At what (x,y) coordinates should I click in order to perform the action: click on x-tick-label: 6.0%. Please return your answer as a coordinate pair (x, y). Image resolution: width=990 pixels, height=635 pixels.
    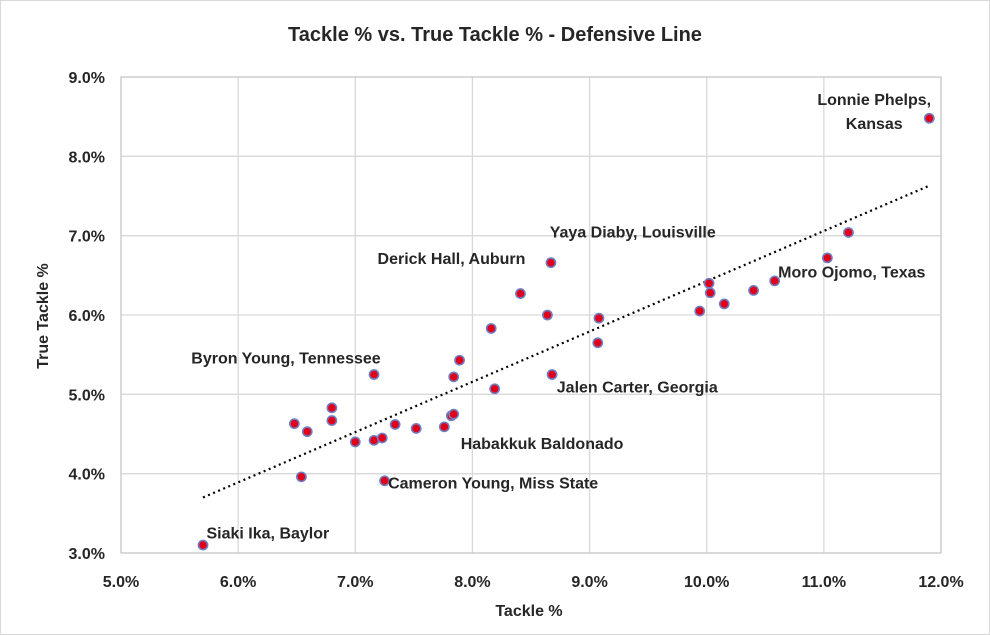
    Looking at the image, I should click on (238, 582).